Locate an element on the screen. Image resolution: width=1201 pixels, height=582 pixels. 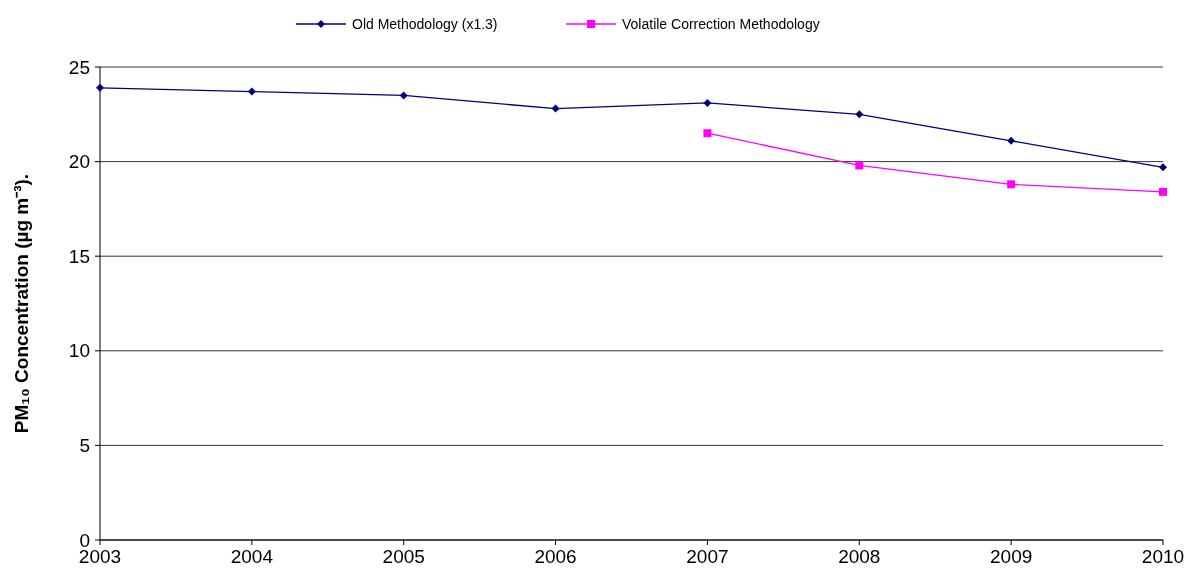
x-tick-label: 2007 is located at coordinates (707, 556).